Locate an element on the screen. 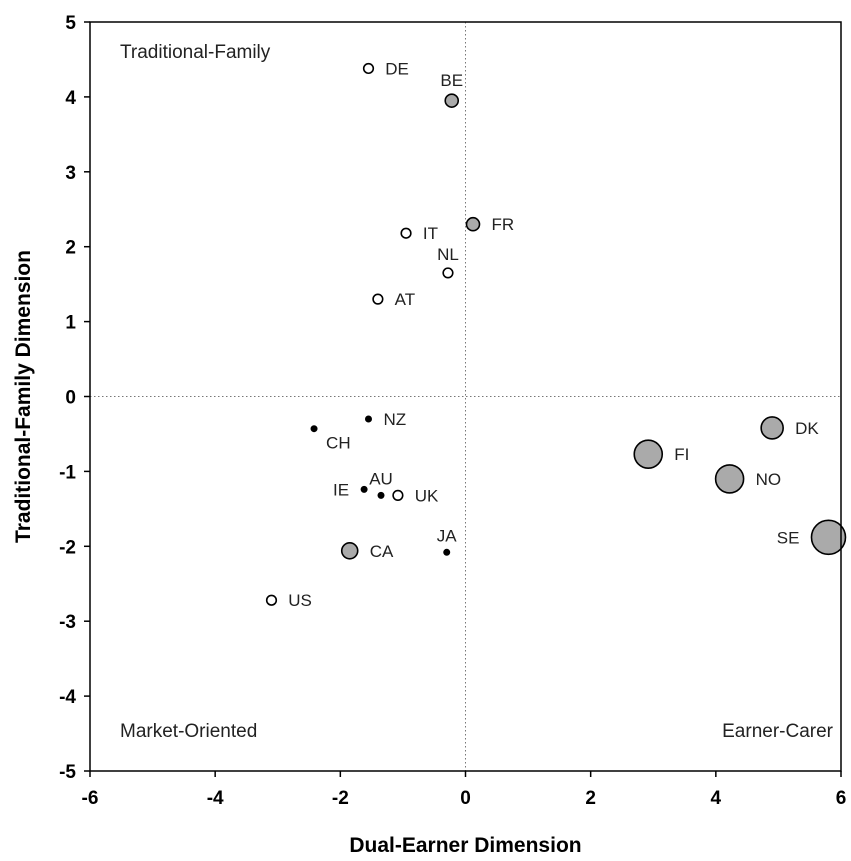  data-point-no is located at coordinates (729, 479).